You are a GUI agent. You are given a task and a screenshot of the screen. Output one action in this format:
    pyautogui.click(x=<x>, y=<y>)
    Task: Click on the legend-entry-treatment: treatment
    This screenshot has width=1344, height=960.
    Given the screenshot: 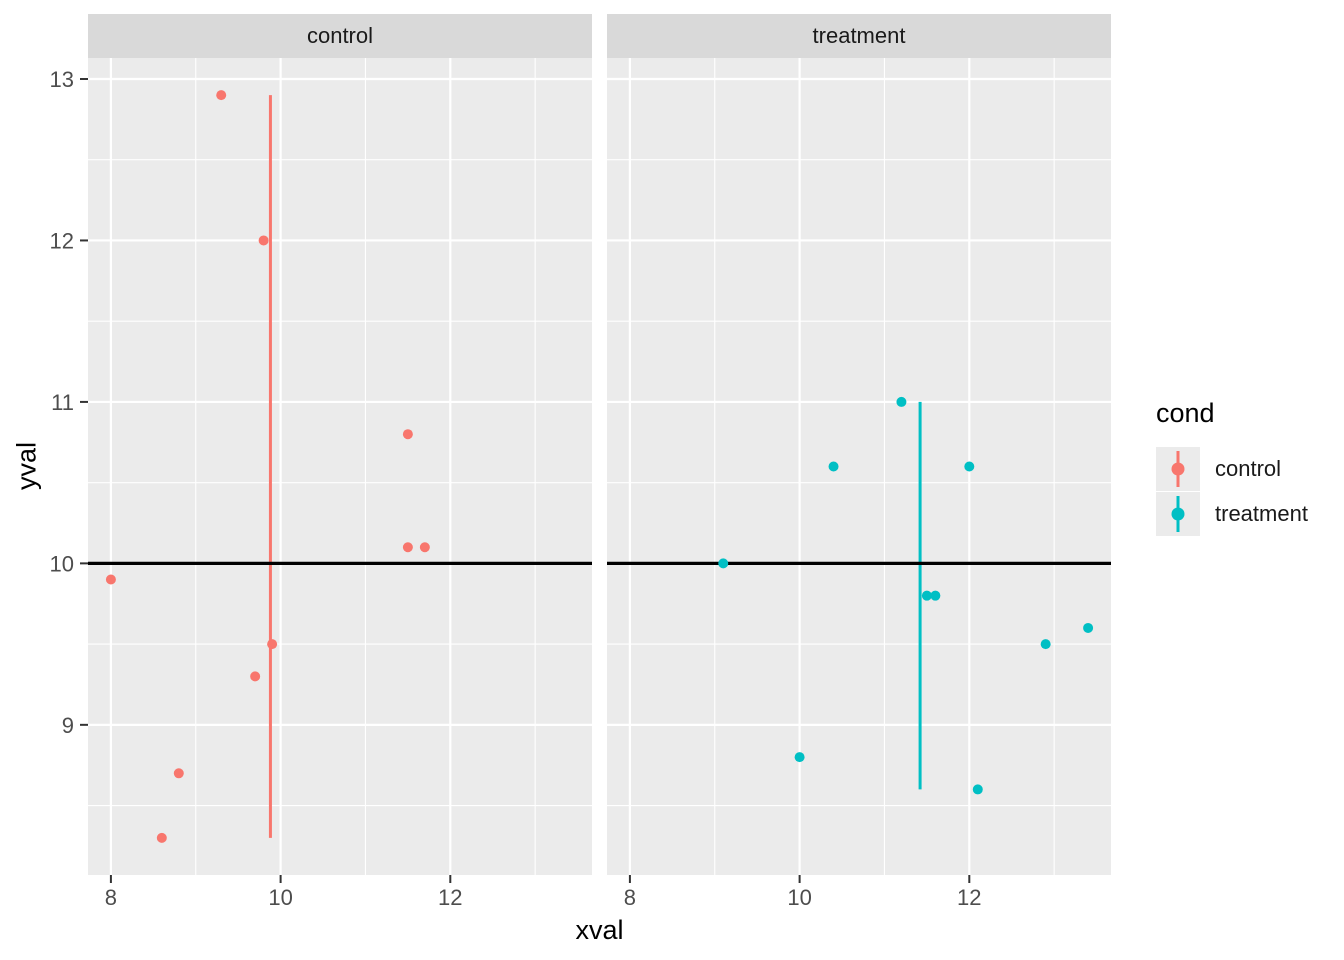 What is the action you would take?
    pyautogui.click(x=1232, y=513)
    